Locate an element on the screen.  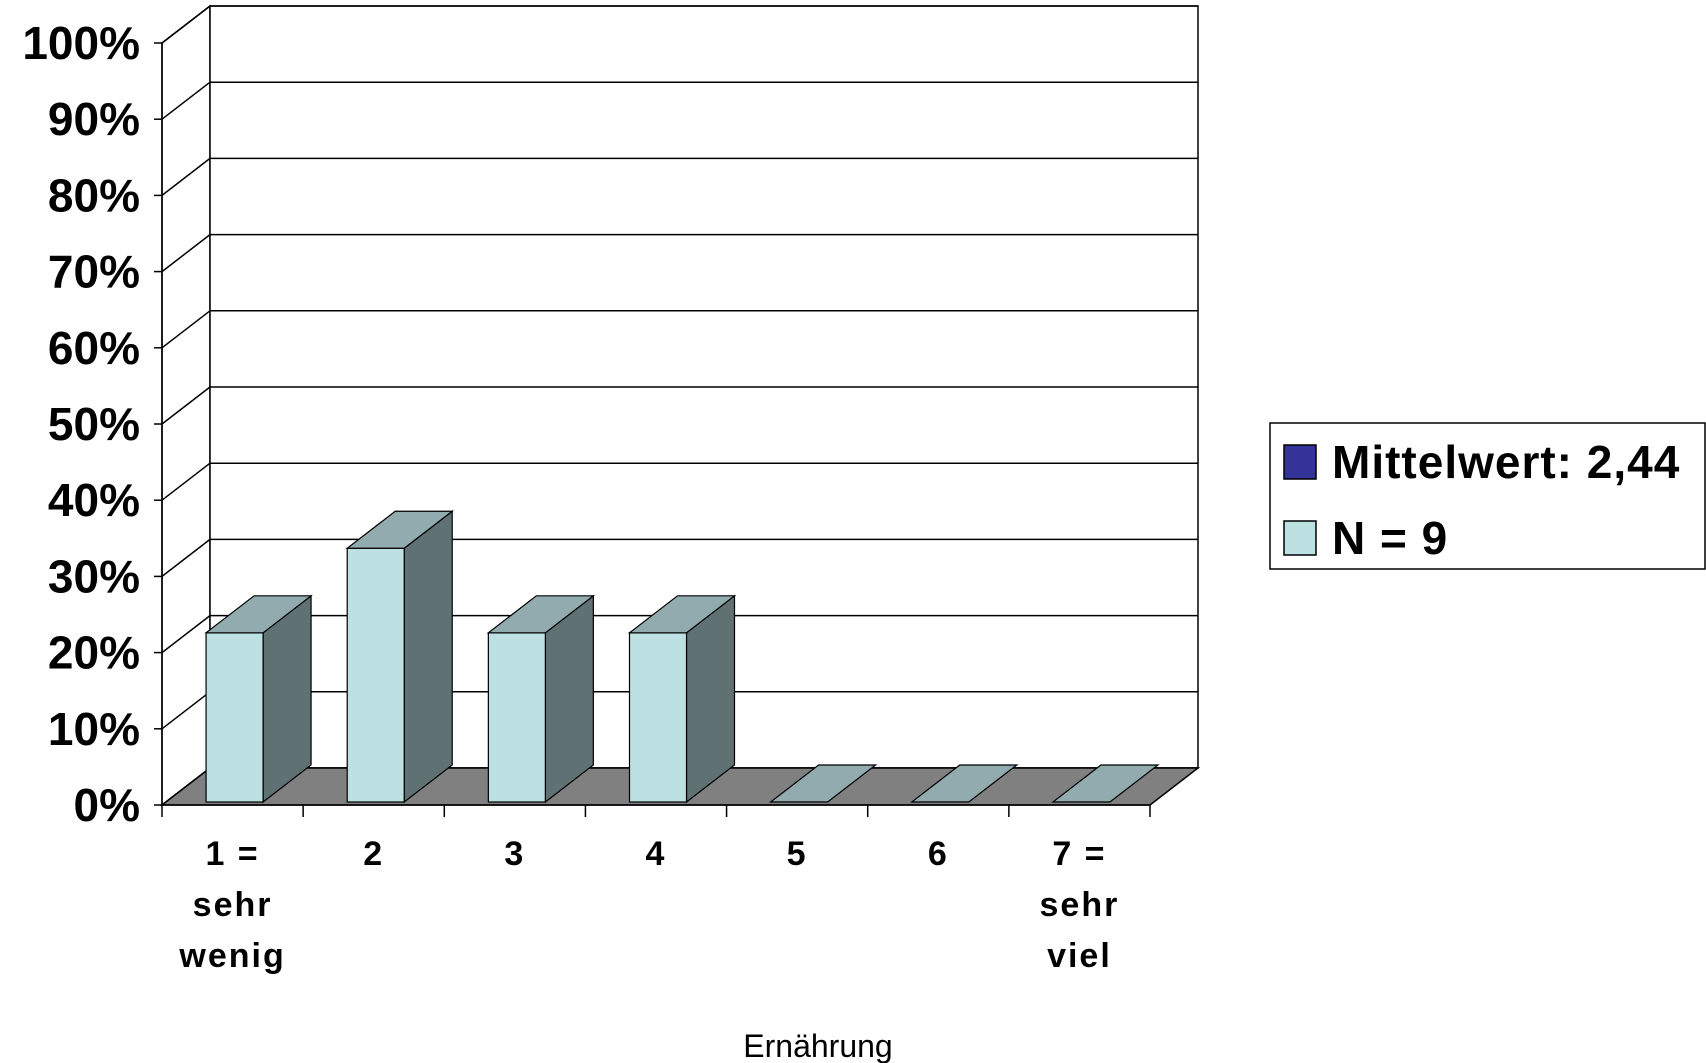
legend-label: N = 9 is located at coordinates (1390, 538).